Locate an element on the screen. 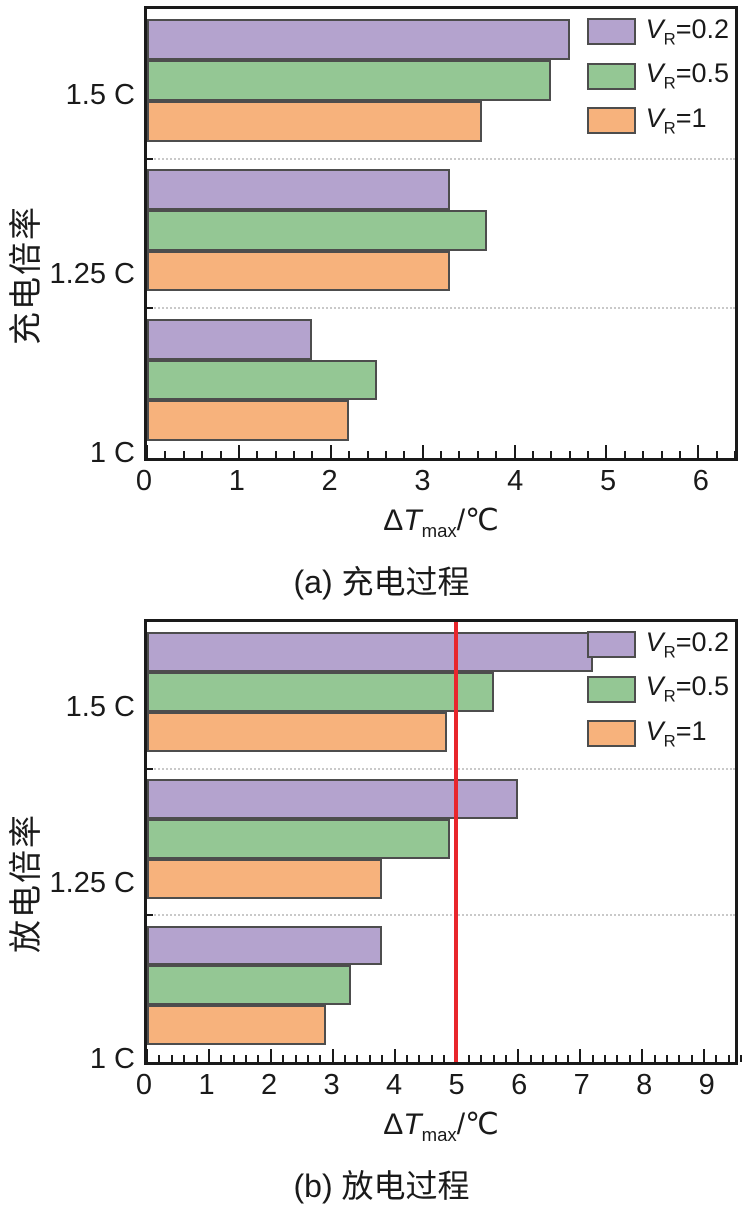  category-label: 1 C is located at coordinates (112, 453).